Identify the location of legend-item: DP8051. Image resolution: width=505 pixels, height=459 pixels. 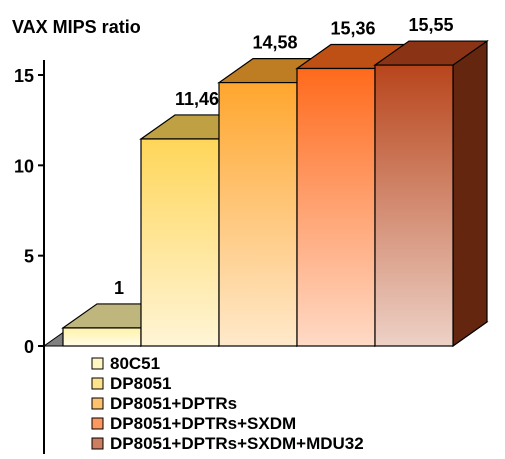
(131, 383).